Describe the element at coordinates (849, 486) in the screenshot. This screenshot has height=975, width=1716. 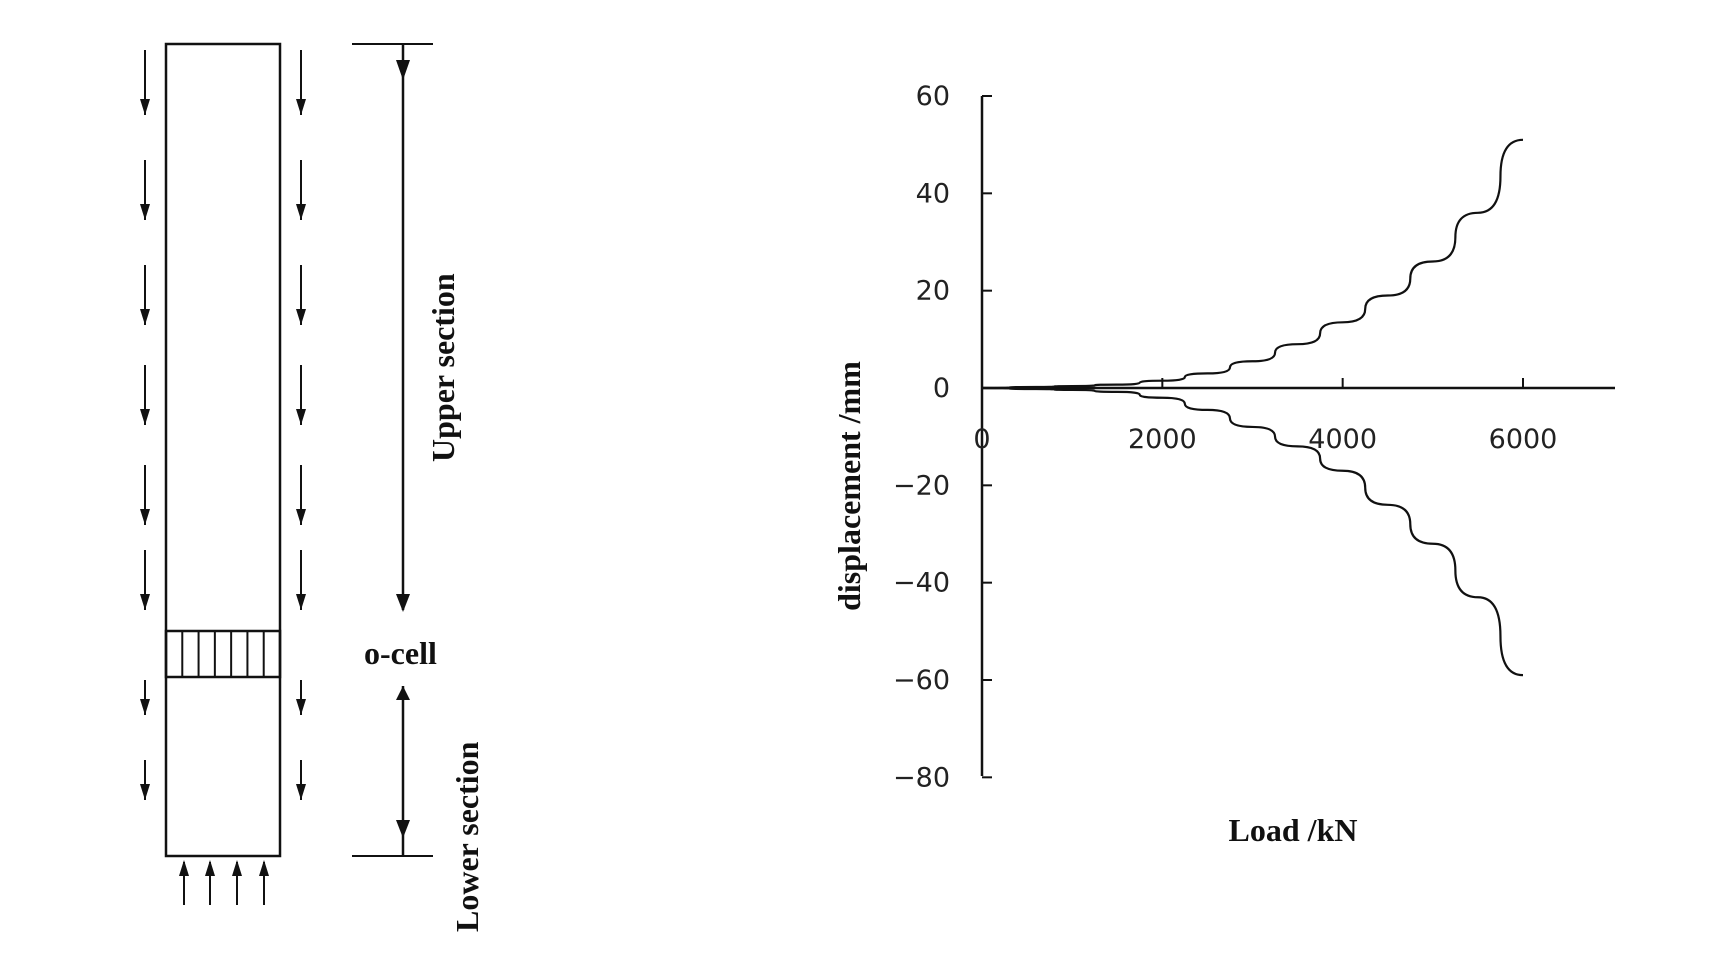
I see `y-axis-label: displacement /mm` at that location.